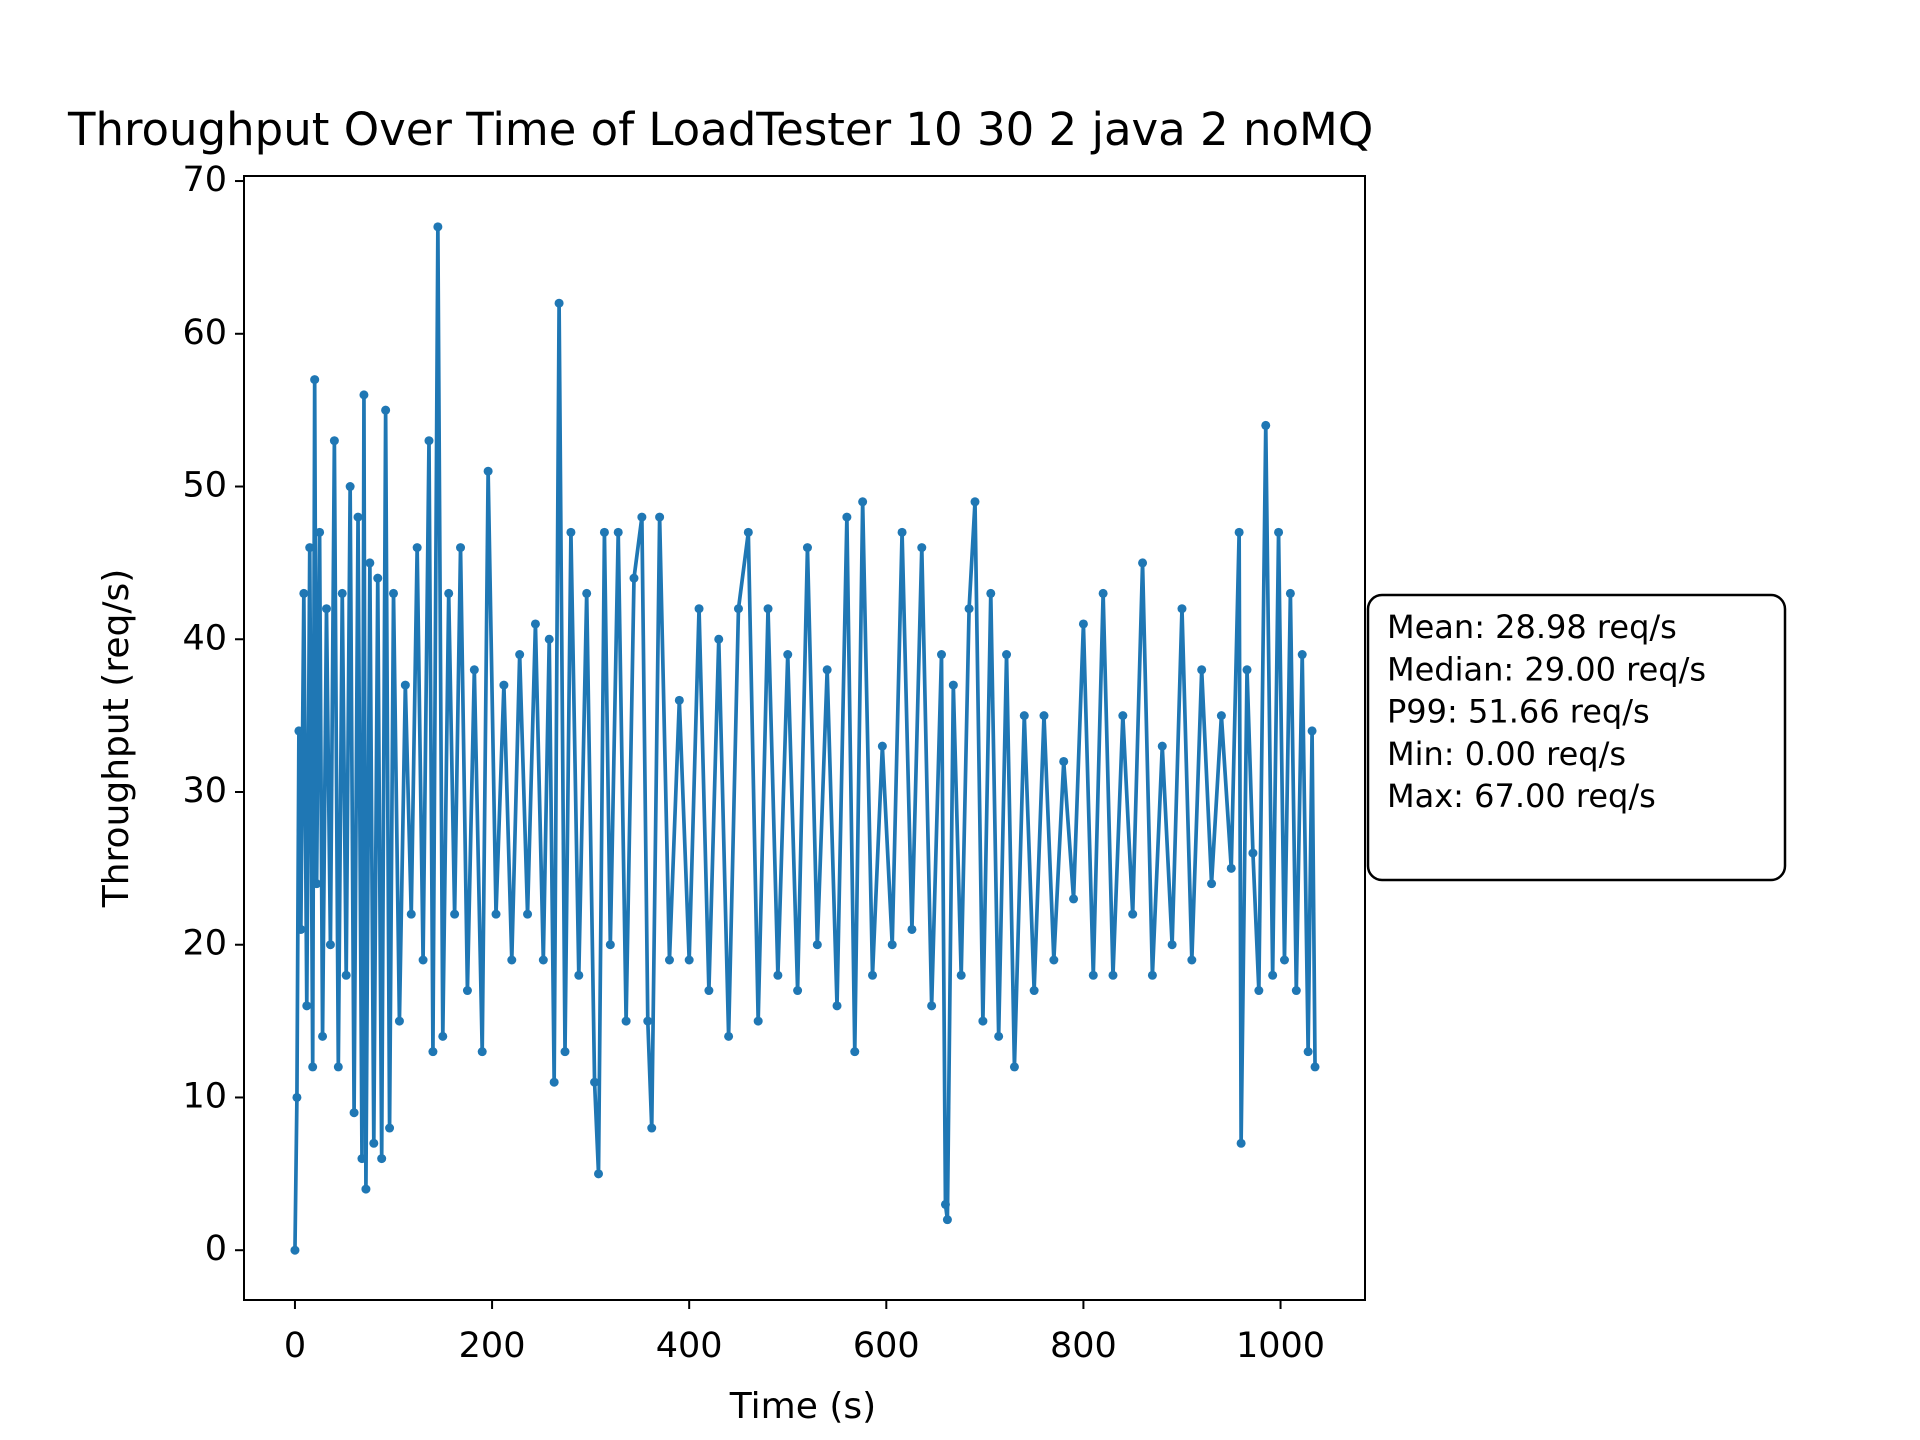  Describe the element at coordinates (204, 333) in the screenshot. I see `y-tick-label: 60` at that location.